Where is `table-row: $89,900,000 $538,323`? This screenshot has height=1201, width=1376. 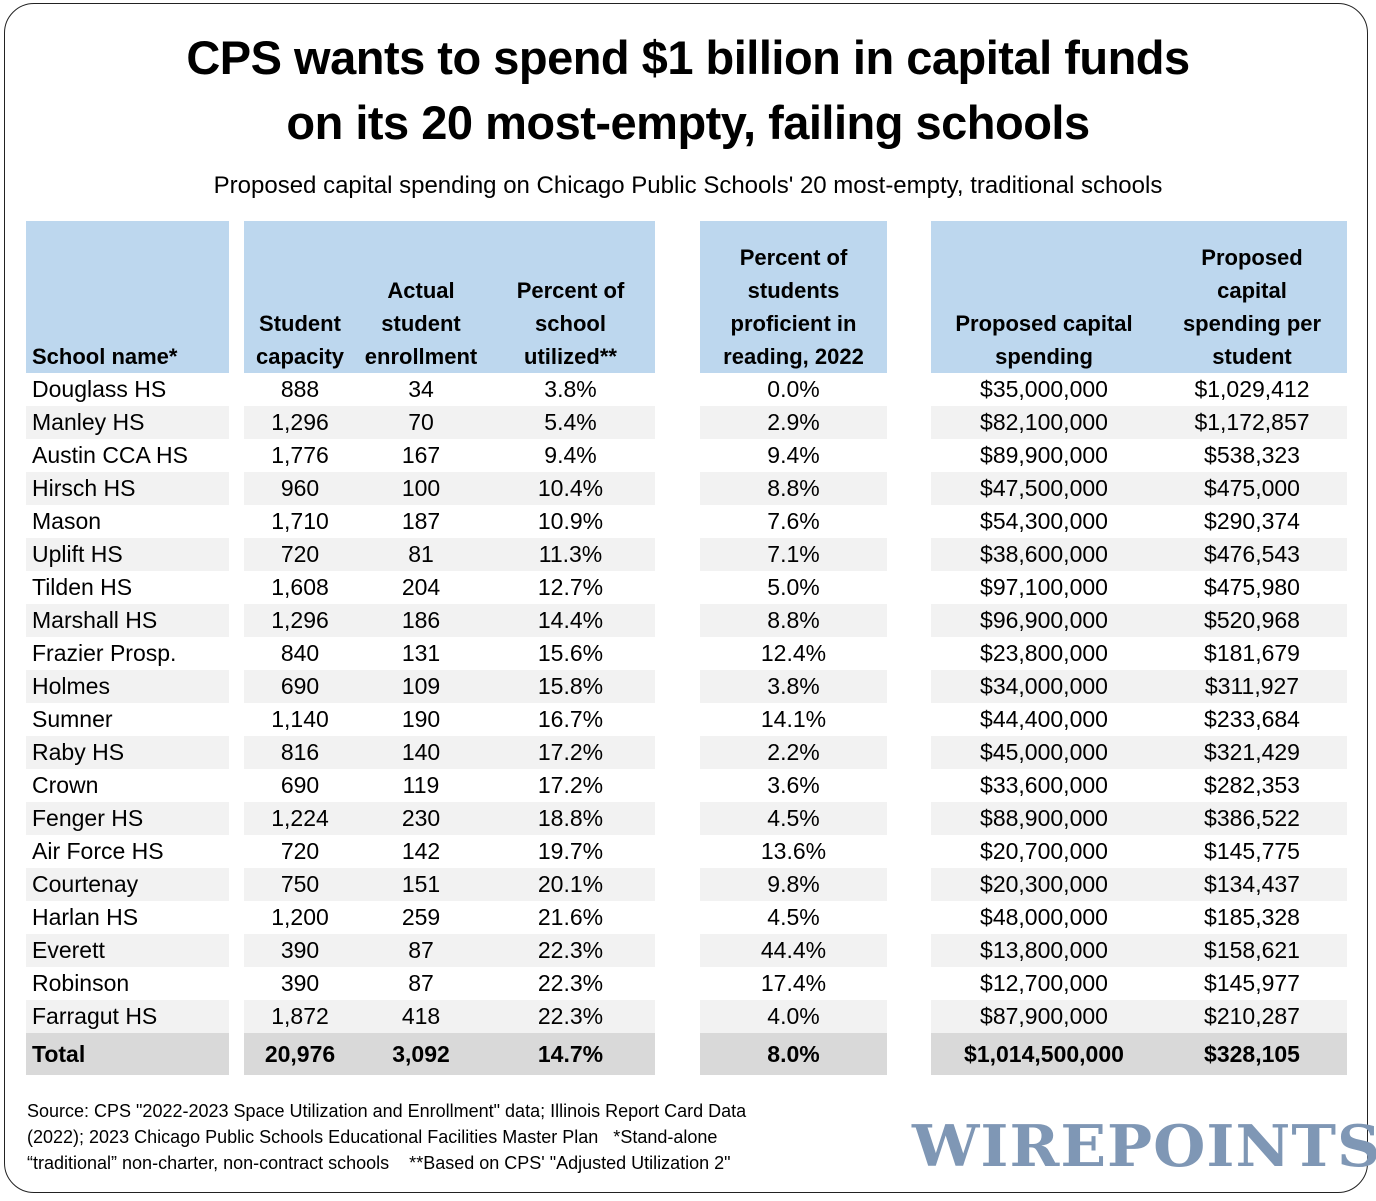 table-row: $89,900,000 $538,323 is located at coordinates (1139, 455).